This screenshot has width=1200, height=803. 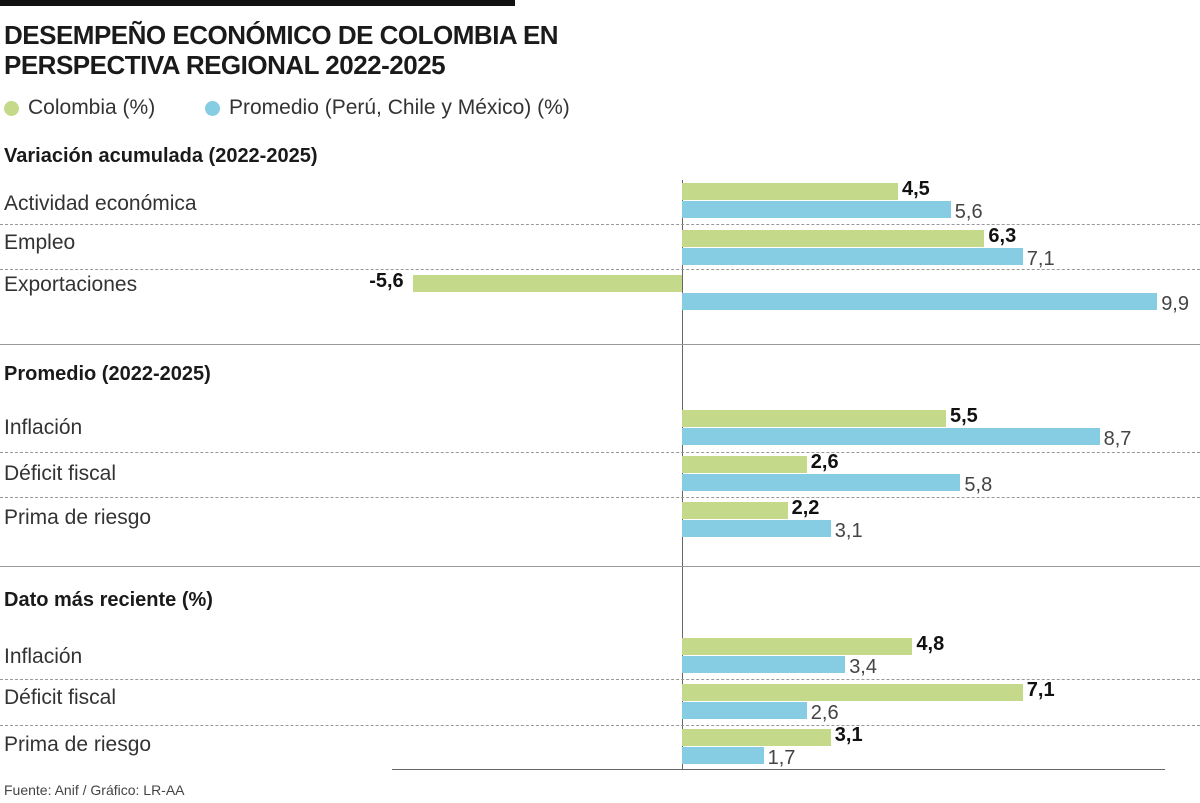 I want to click on legend-promedio: Promedio (Perú, Chile y México) (%), so click(x=387, y=108).